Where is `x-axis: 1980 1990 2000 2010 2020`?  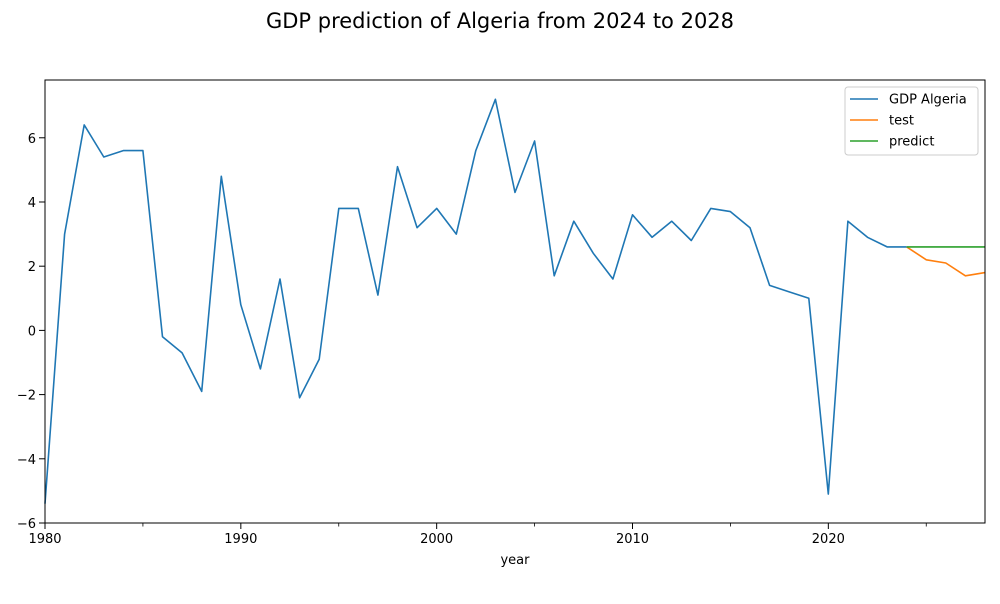
x-axis: 1980 1990 2000 2010 2020 is located at coordinates (477, 535).